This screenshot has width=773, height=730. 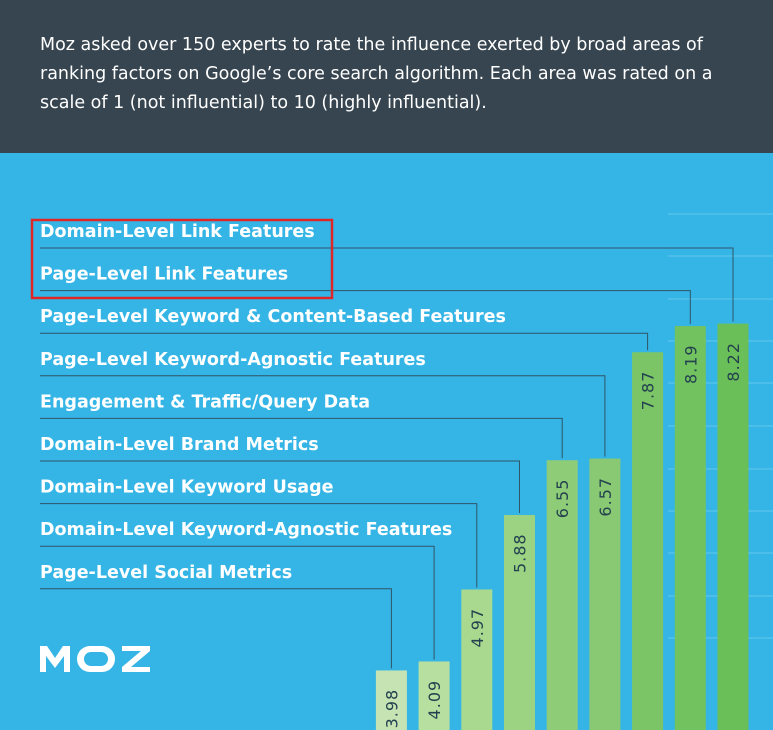 I want to click on highlight-box, so click(x=182, y=259).